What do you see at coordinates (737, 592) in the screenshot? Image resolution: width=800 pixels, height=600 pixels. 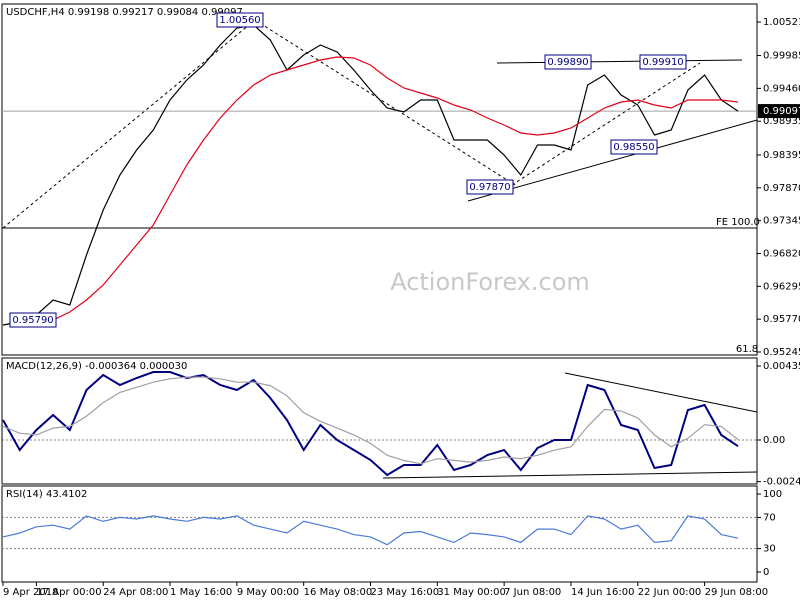 I see `x-tick-label: 29 Jun 08:00` at bounding box center [737, 592].